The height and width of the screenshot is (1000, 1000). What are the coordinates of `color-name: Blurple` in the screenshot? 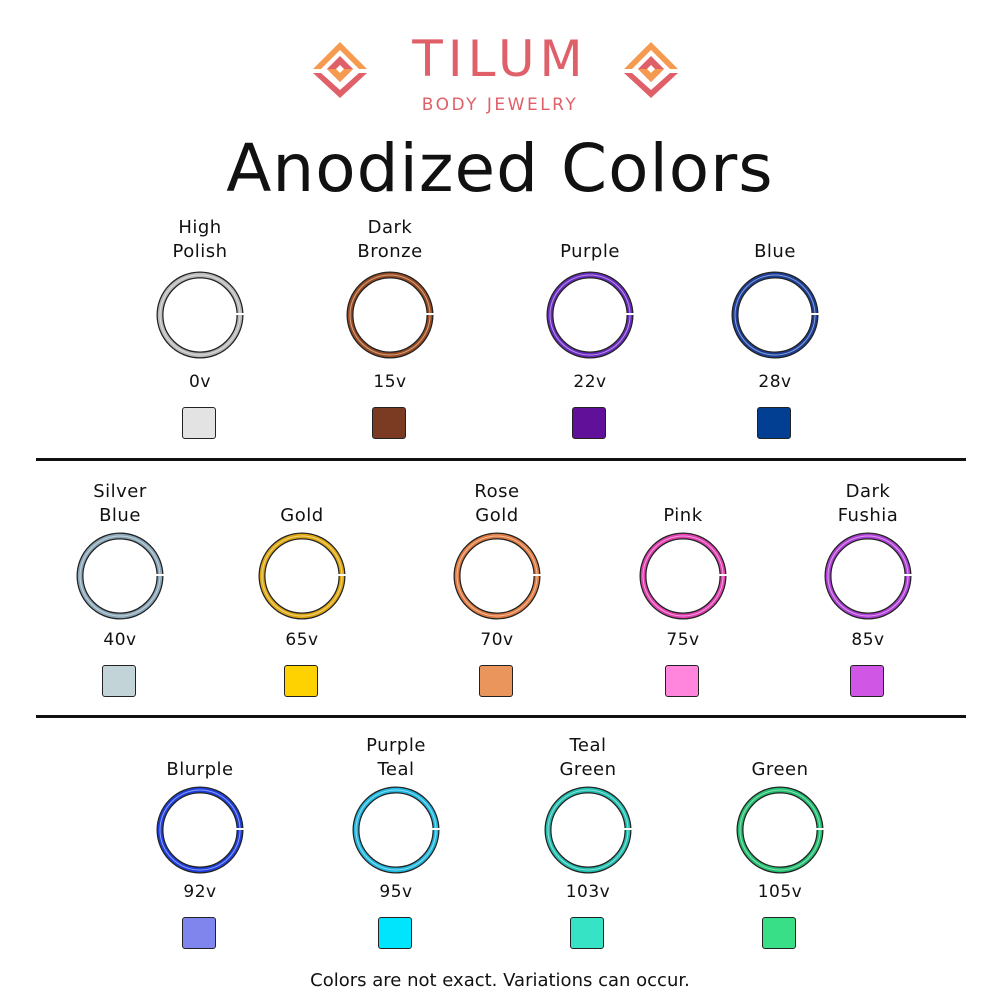 It's located at (200, 770).